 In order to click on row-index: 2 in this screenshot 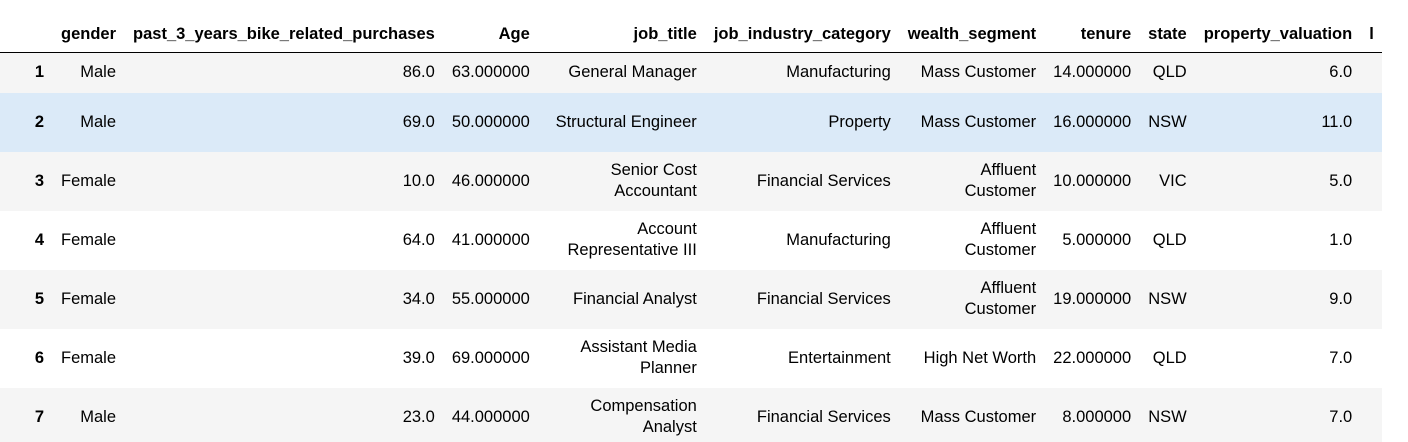, I will do `click(39, 121)`.